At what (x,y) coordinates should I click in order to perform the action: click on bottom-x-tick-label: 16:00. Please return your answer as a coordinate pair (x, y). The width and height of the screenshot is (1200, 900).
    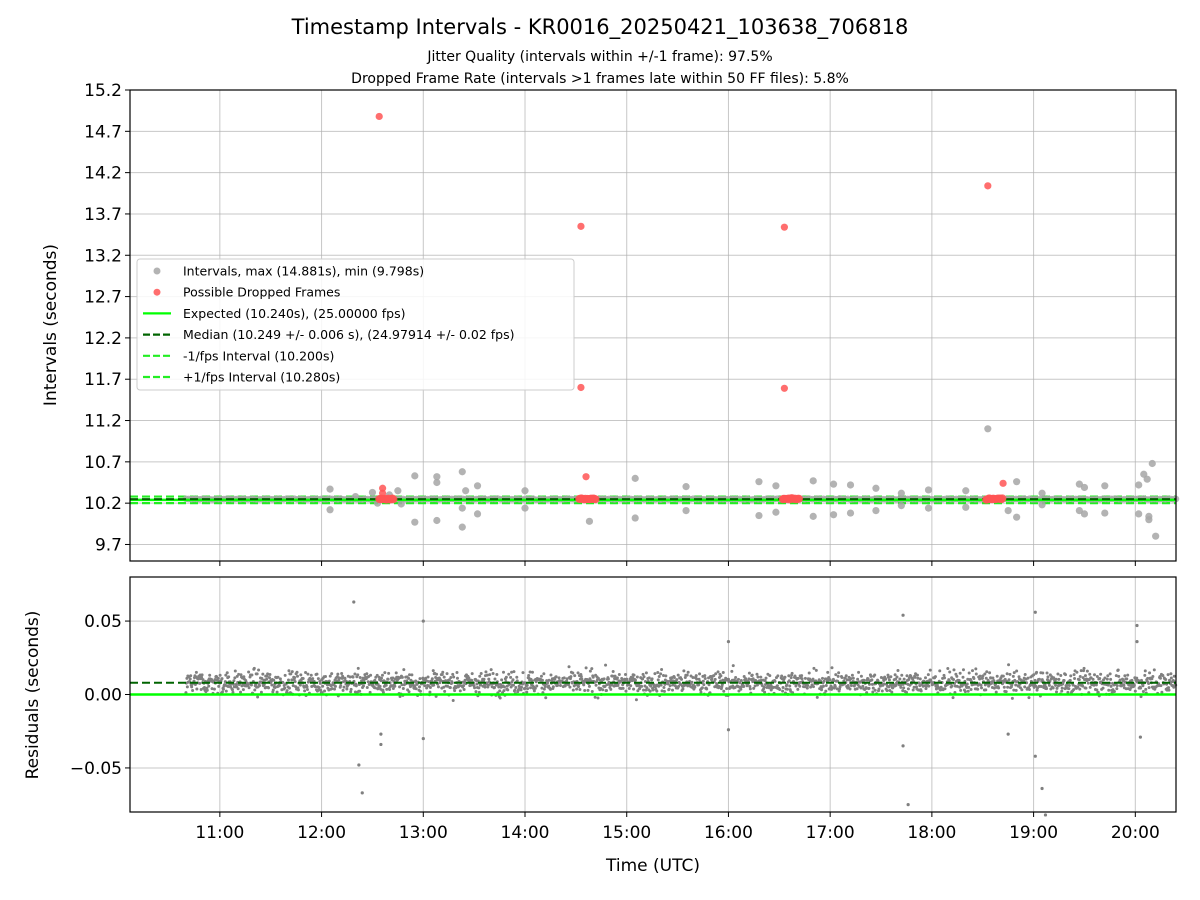
    Looking at the image, I should click on (728, 833).